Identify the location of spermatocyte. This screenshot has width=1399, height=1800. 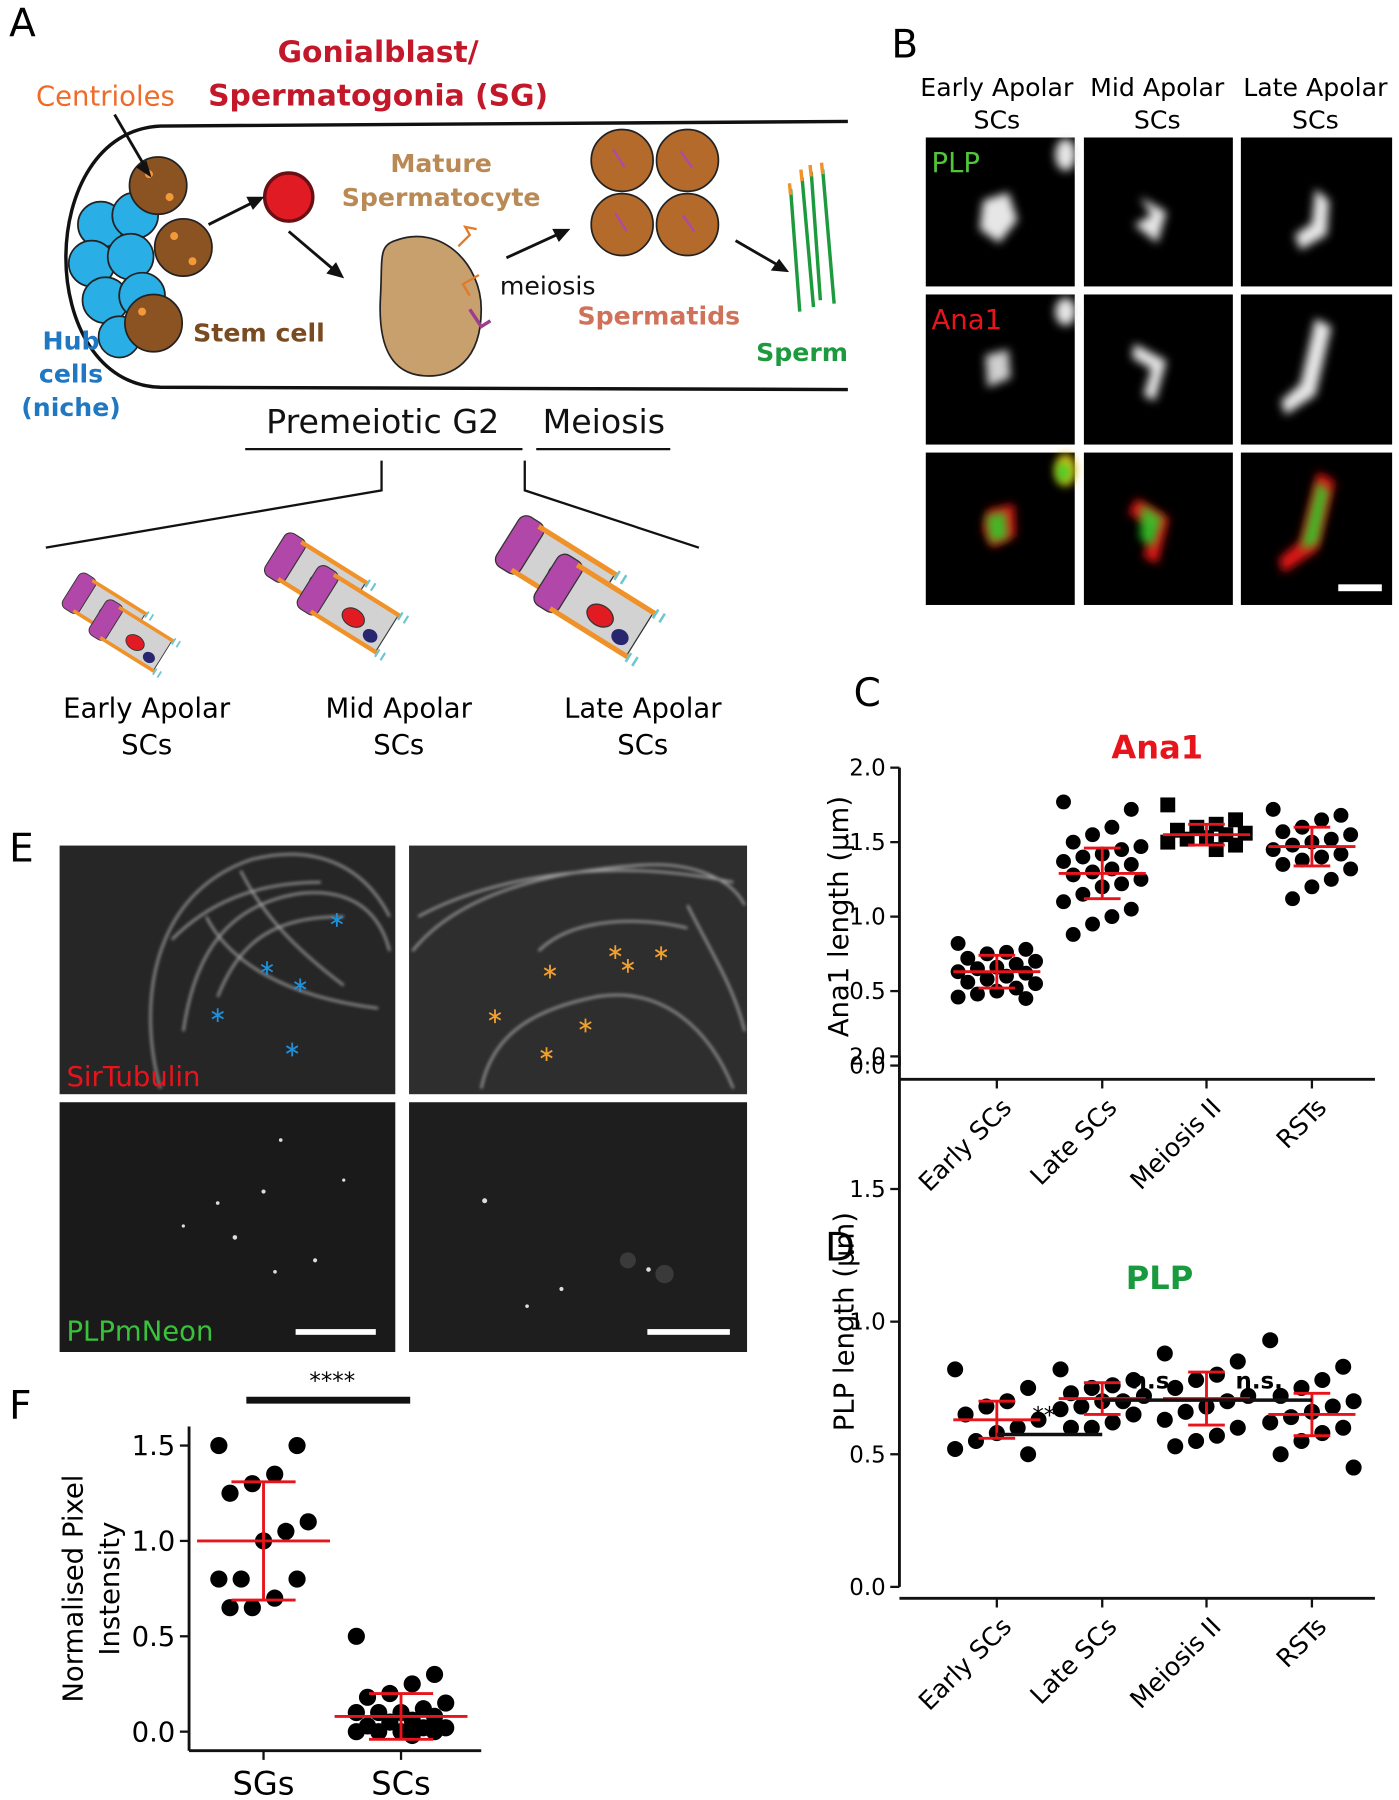
(431, 306).